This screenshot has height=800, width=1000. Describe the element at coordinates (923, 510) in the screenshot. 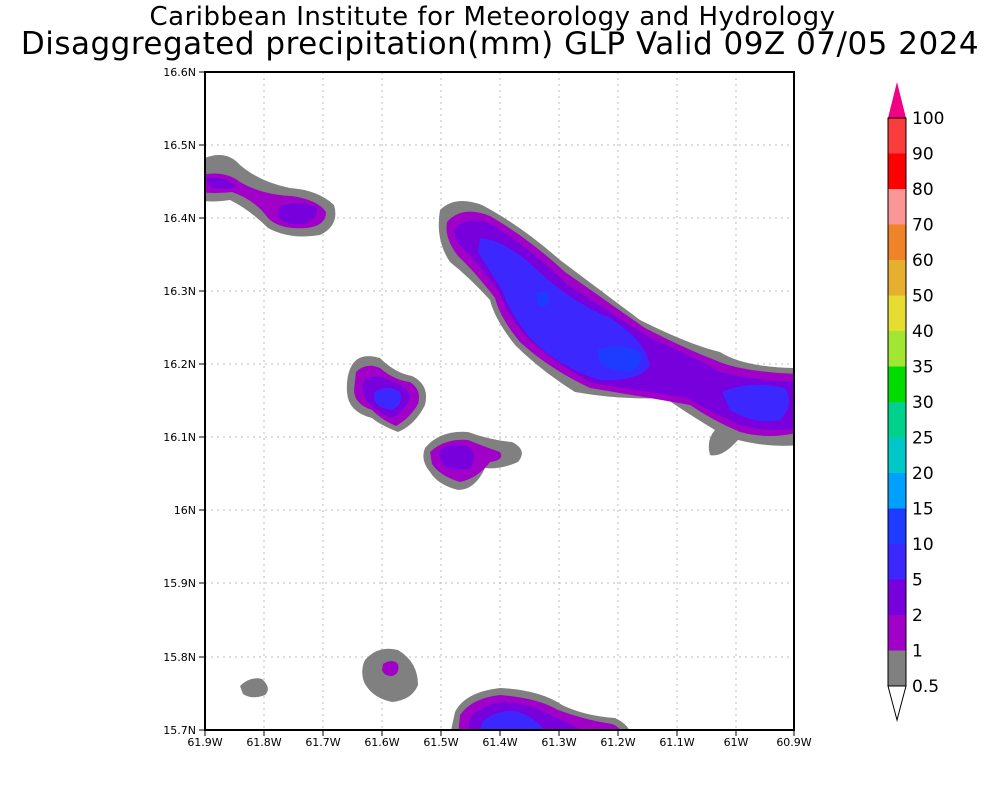

I see `colorbar-label: 15` at that location.